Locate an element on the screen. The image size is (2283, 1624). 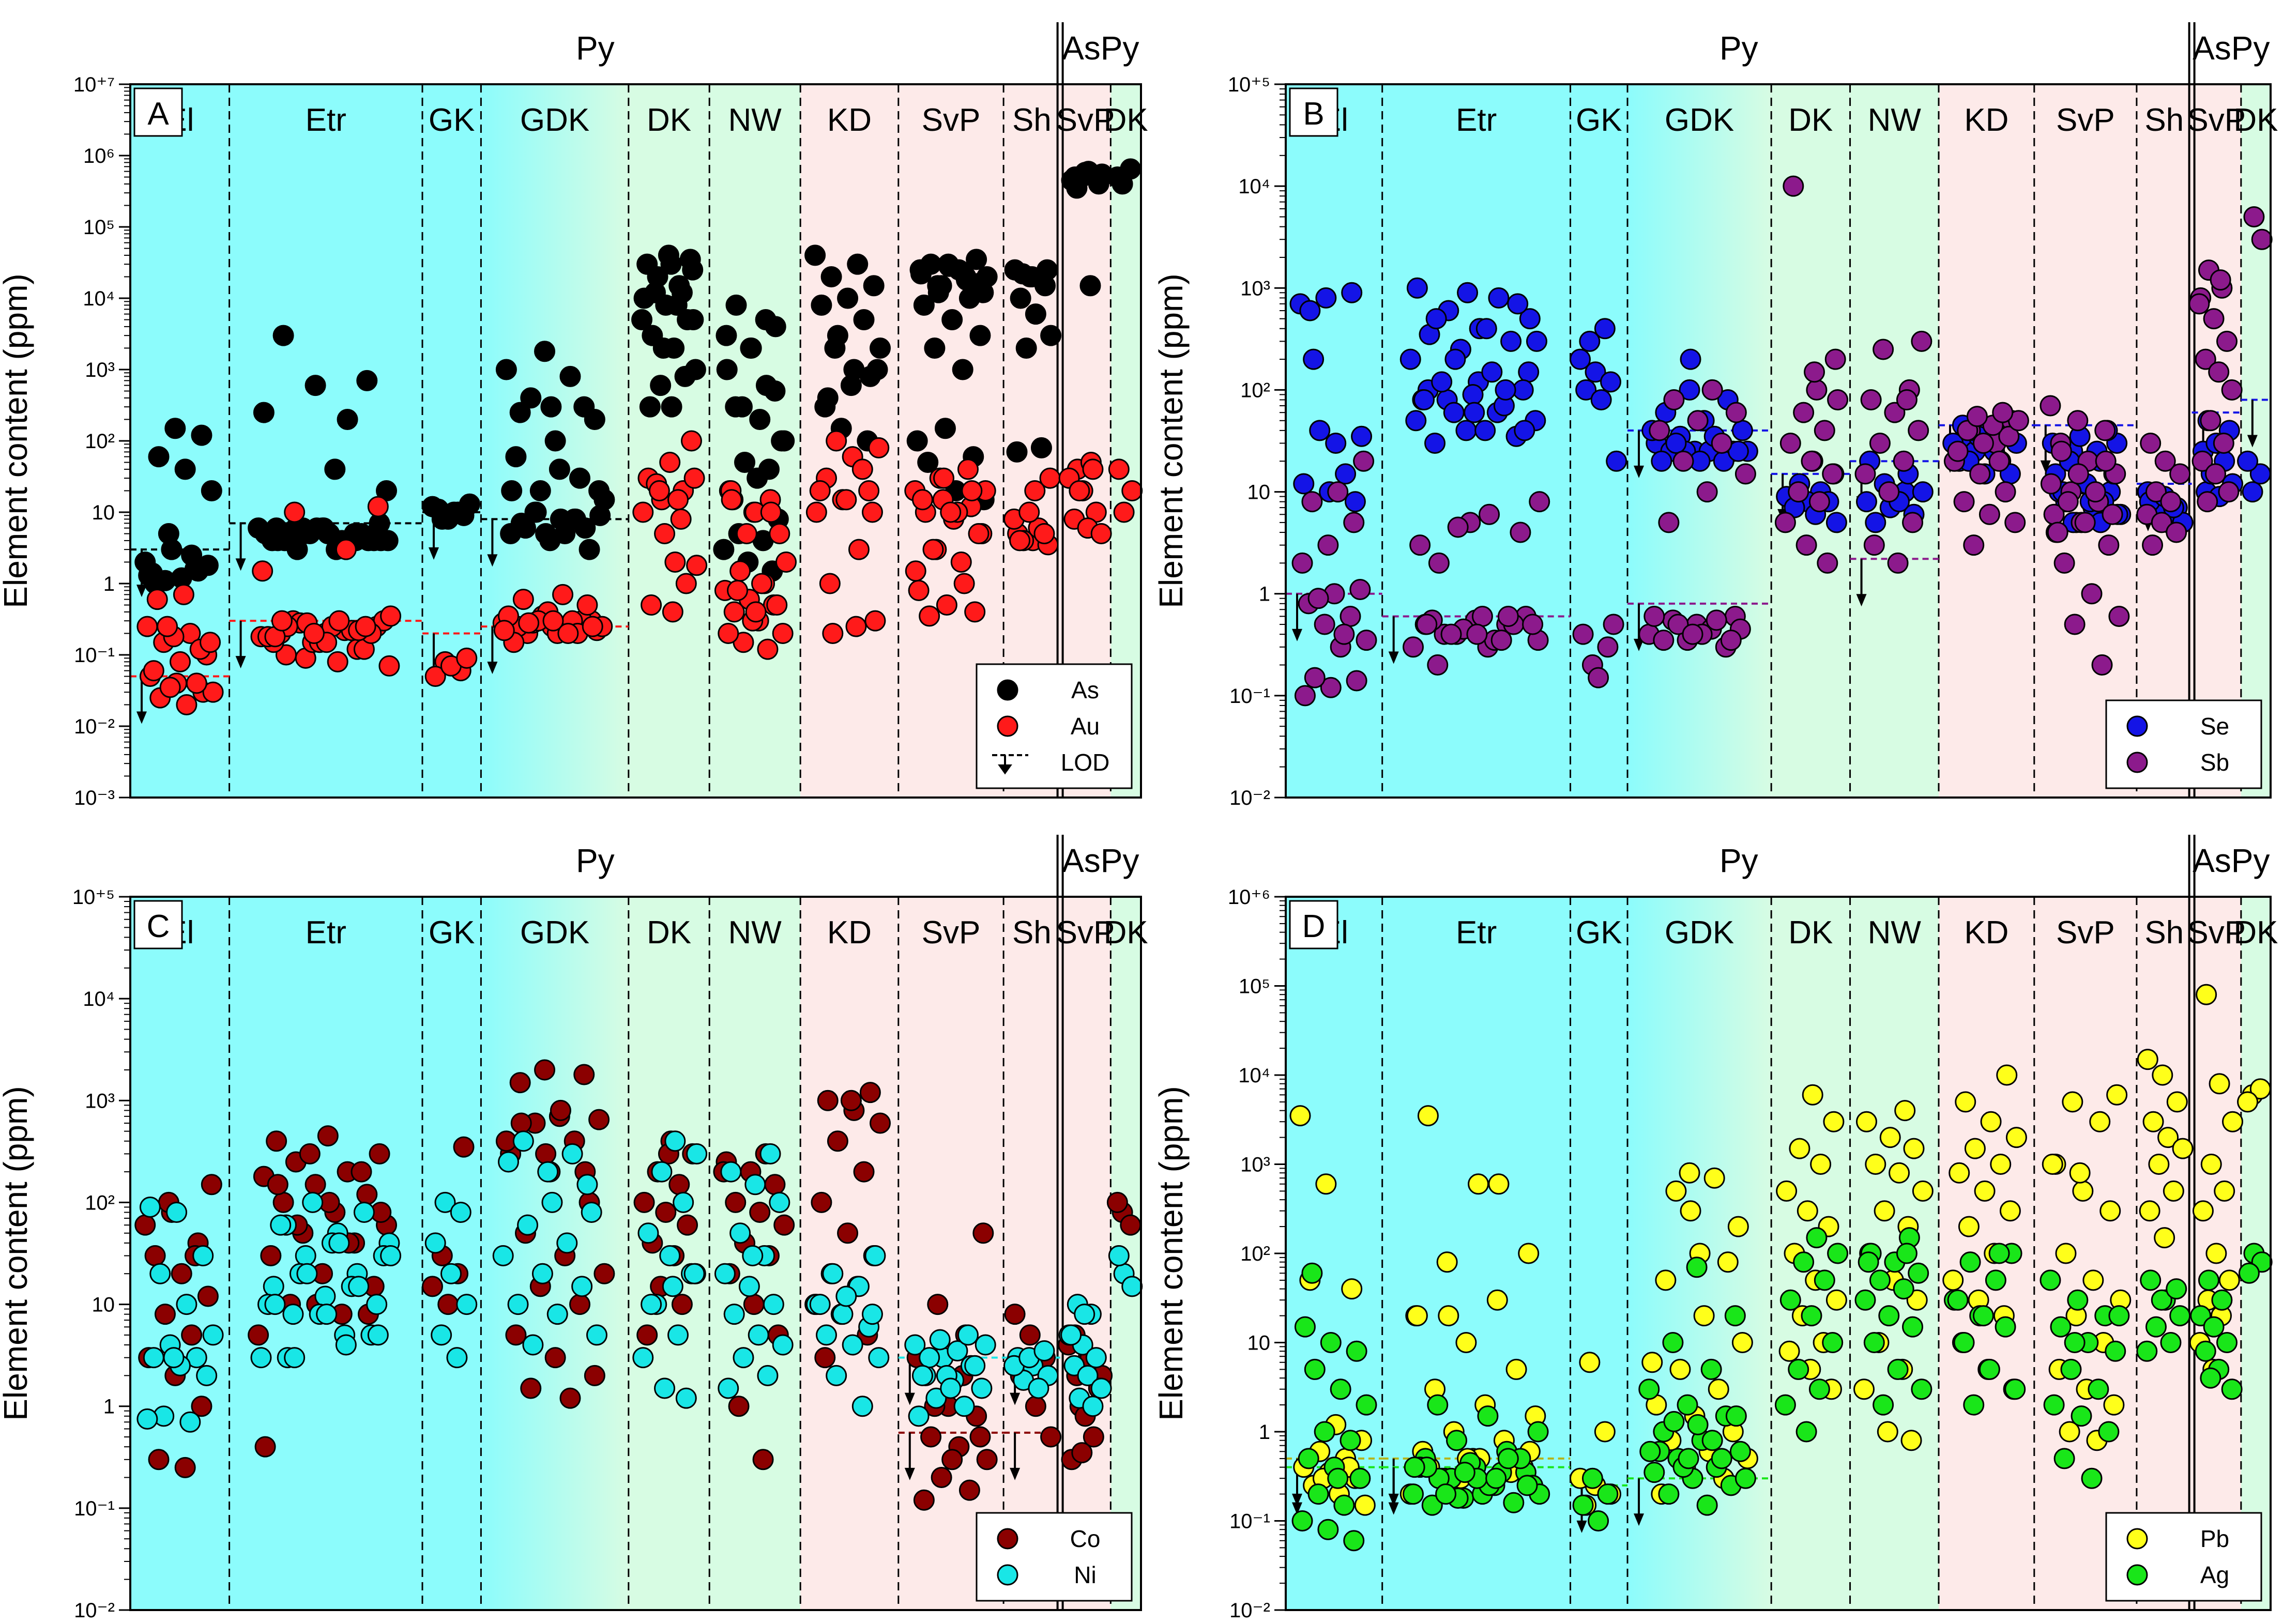
region-bg-sh is located at coordinates (1031, 1253).